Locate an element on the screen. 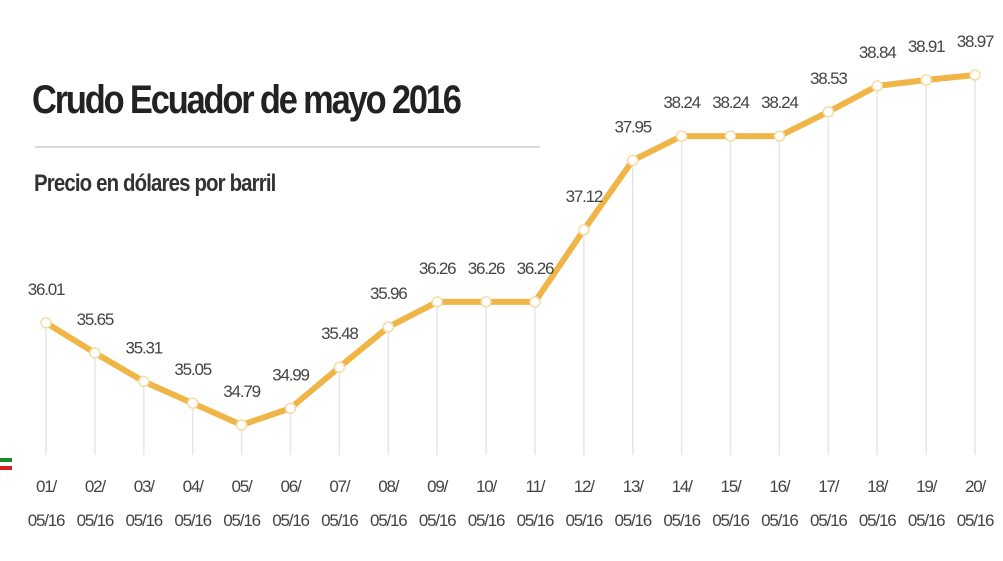 The image size is (1003, 561). x-tick-label: 17/ 05/16 is located at coordinates (829, 503).